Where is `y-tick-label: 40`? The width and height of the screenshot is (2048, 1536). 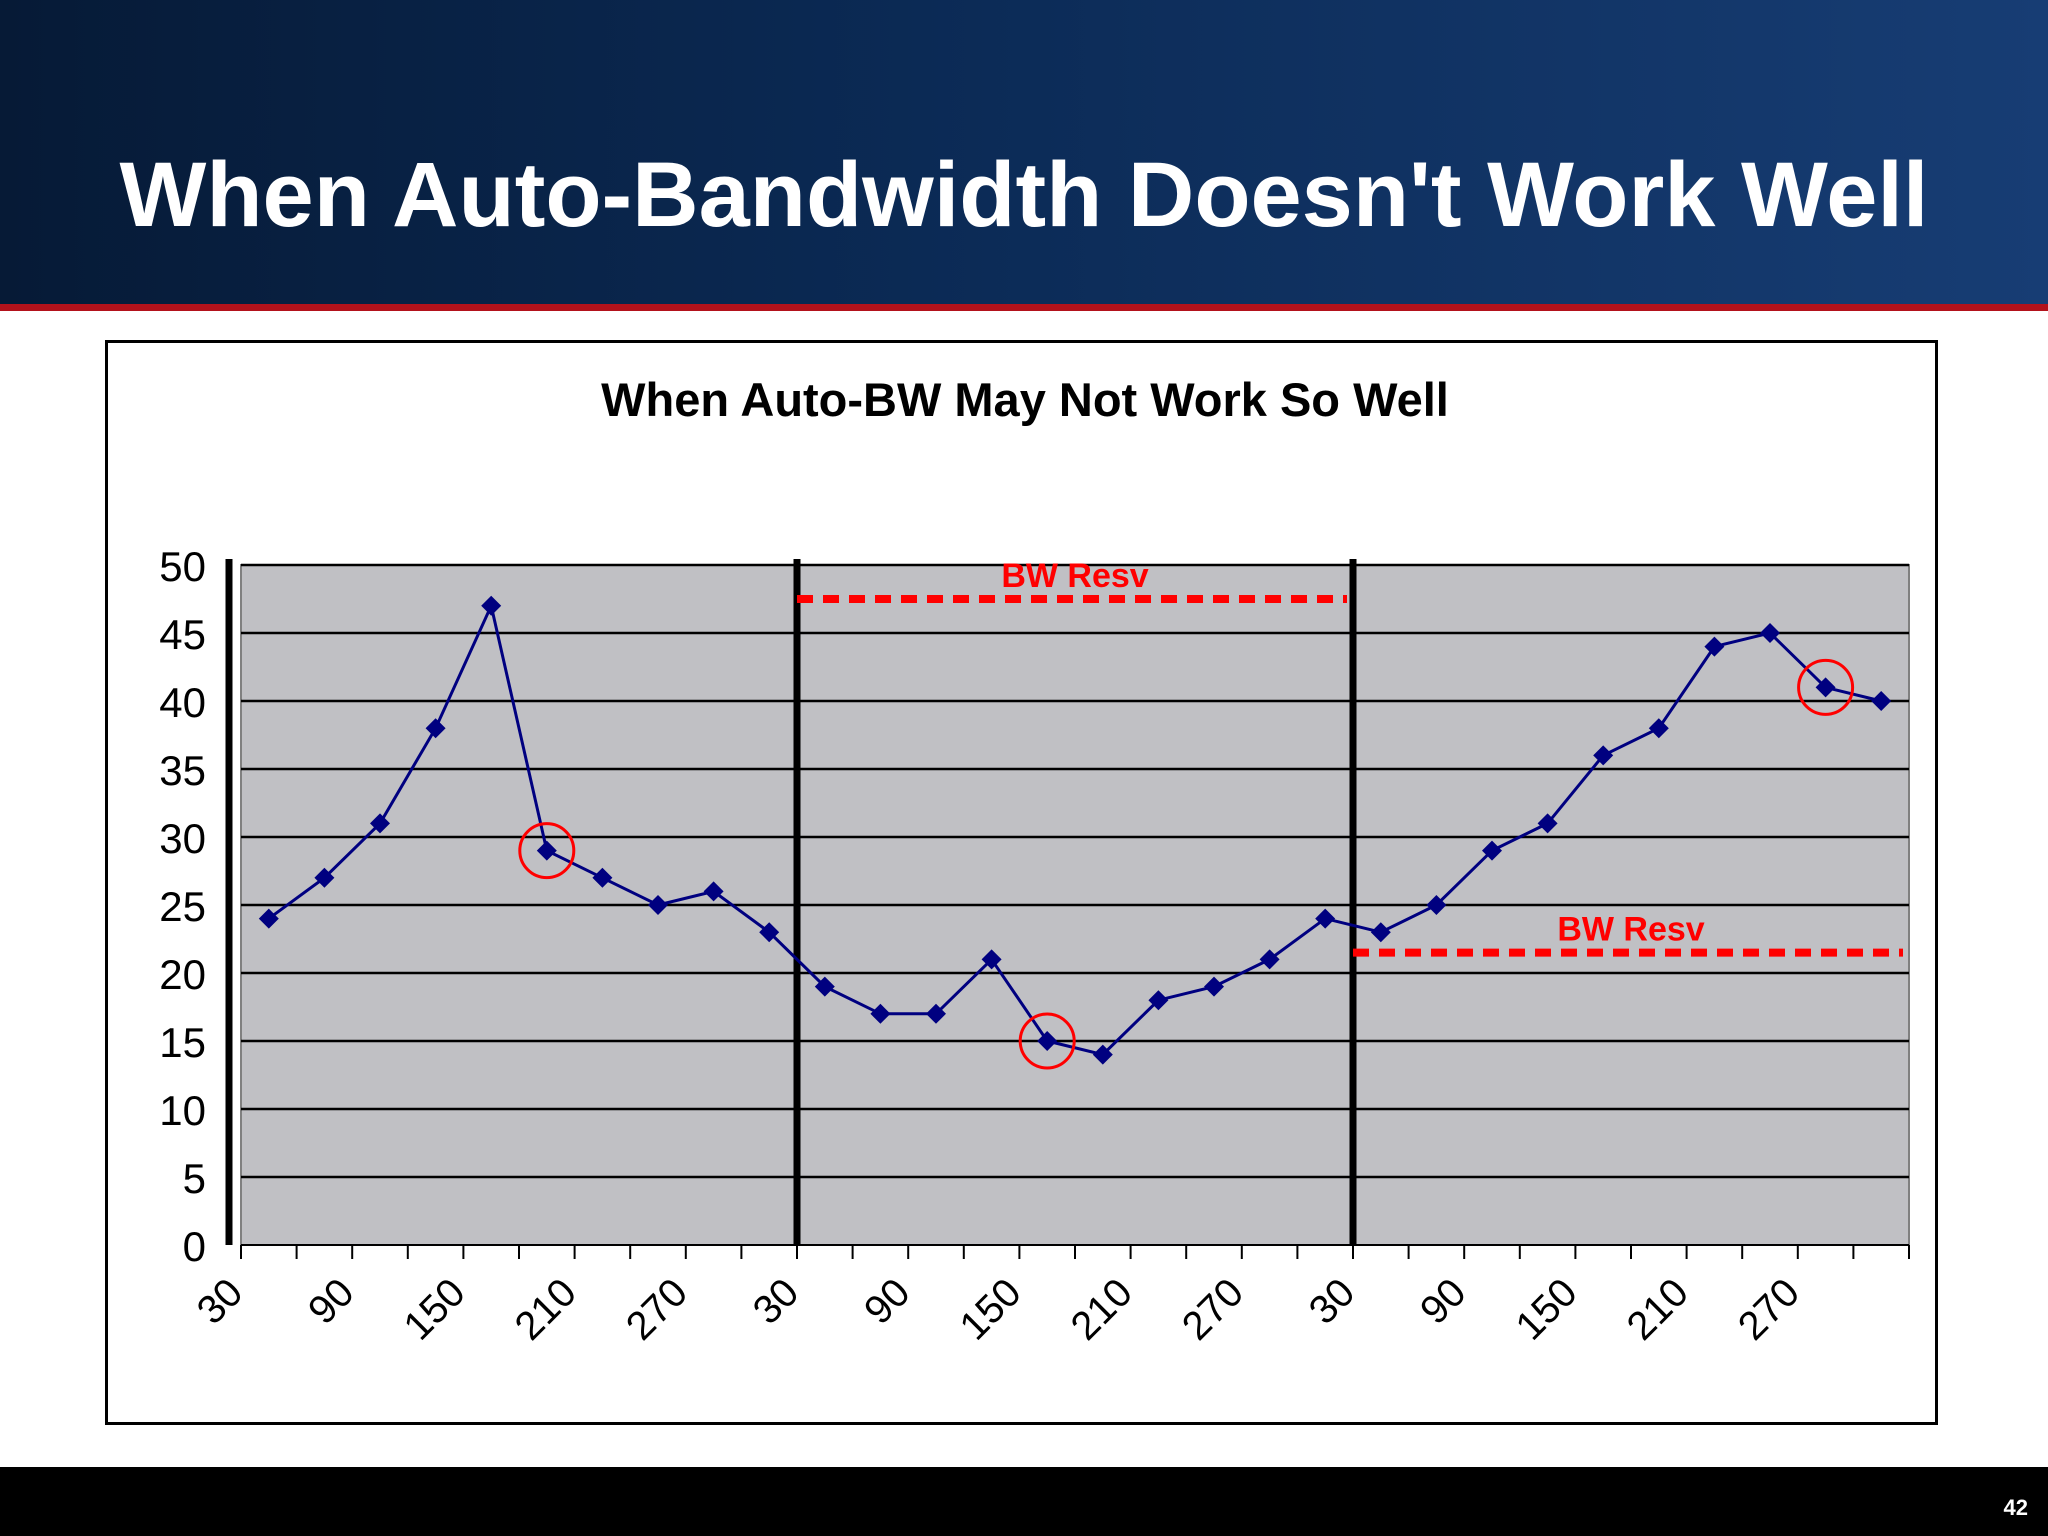 y-tick-label: 40 is located at coordinates (182, 702).